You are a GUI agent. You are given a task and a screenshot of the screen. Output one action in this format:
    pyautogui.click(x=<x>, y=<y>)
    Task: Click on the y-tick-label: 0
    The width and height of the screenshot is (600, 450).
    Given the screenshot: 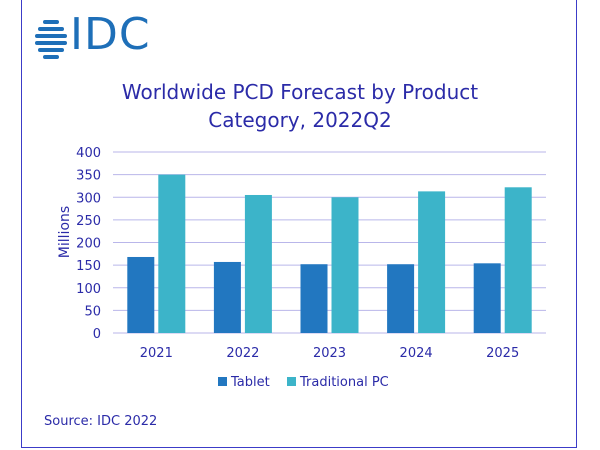 What is the action you would take?
    pyautogui.click(x=97, y=334)
    